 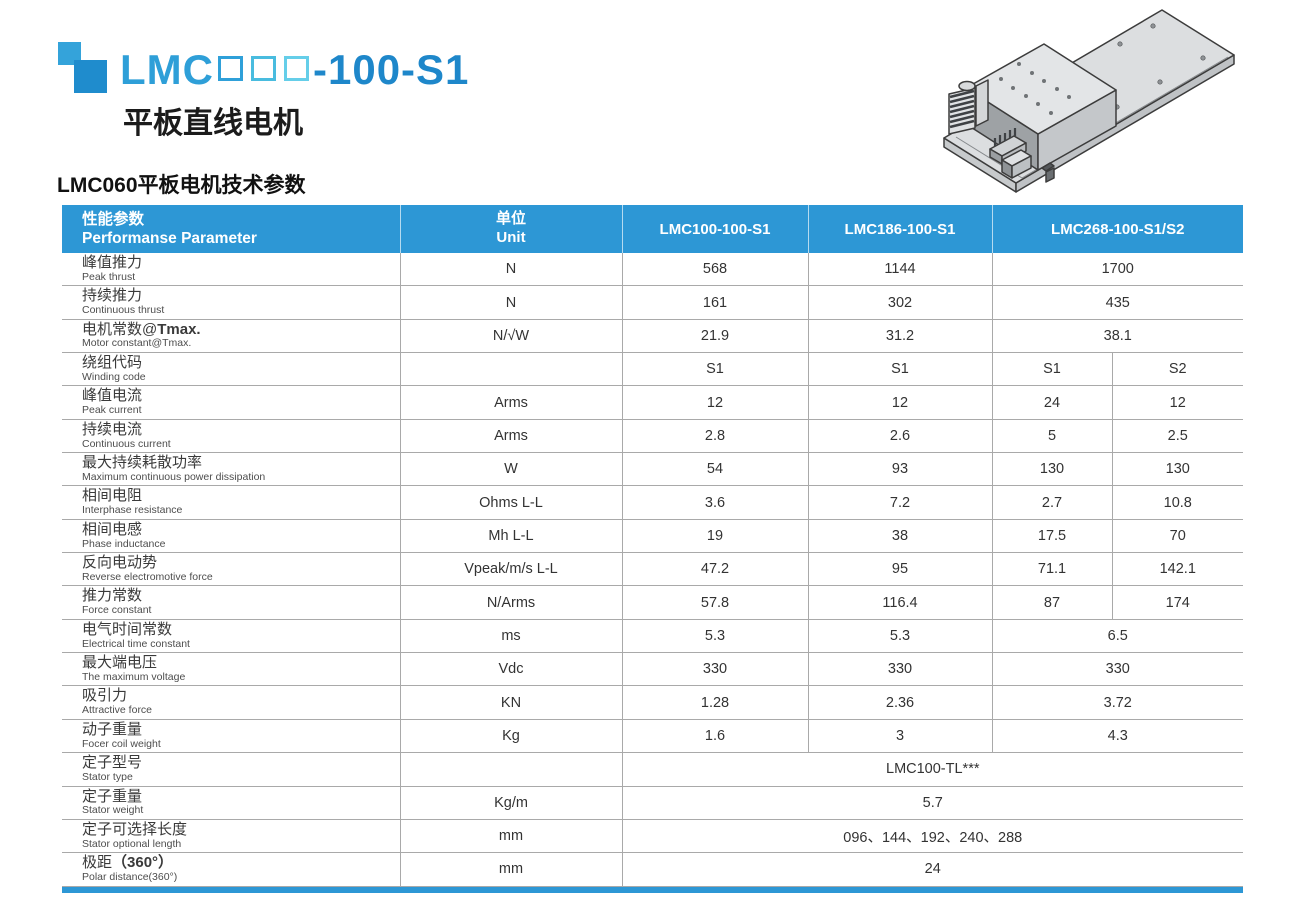 I want to click on parameter-cell: 峰值电流 Peak current, so click(x=231, y=402).